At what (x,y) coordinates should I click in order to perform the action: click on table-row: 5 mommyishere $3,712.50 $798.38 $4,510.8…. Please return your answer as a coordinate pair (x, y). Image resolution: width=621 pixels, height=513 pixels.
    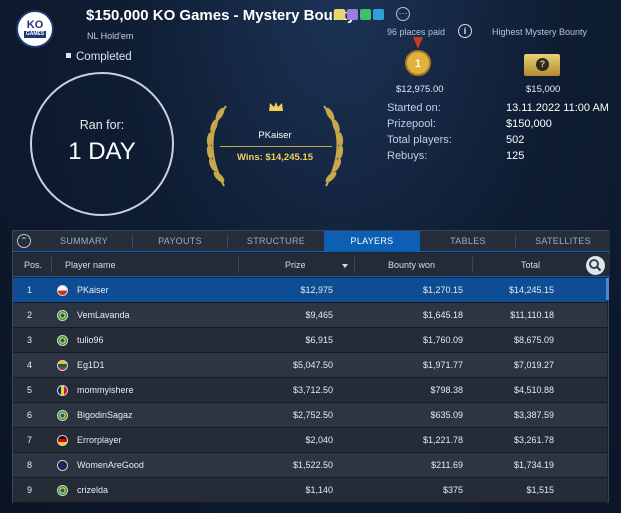
    Looking at the image, I should click on (310, 390).